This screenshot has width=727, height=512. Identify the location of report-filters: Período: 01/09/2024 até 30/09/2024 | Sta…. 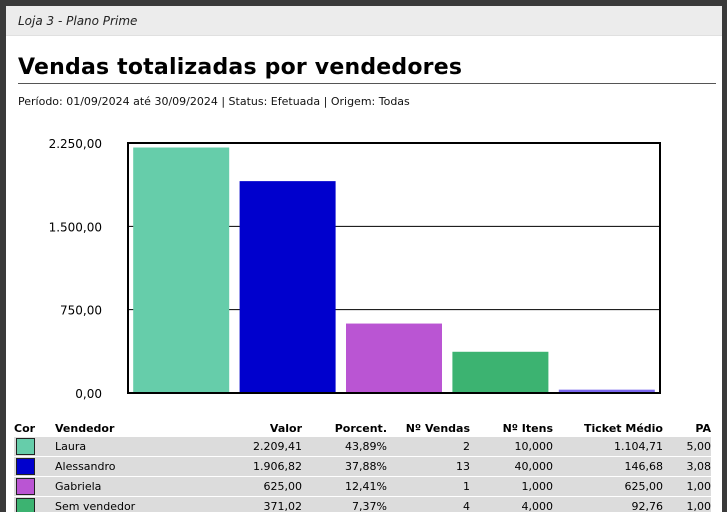
(214, 101).